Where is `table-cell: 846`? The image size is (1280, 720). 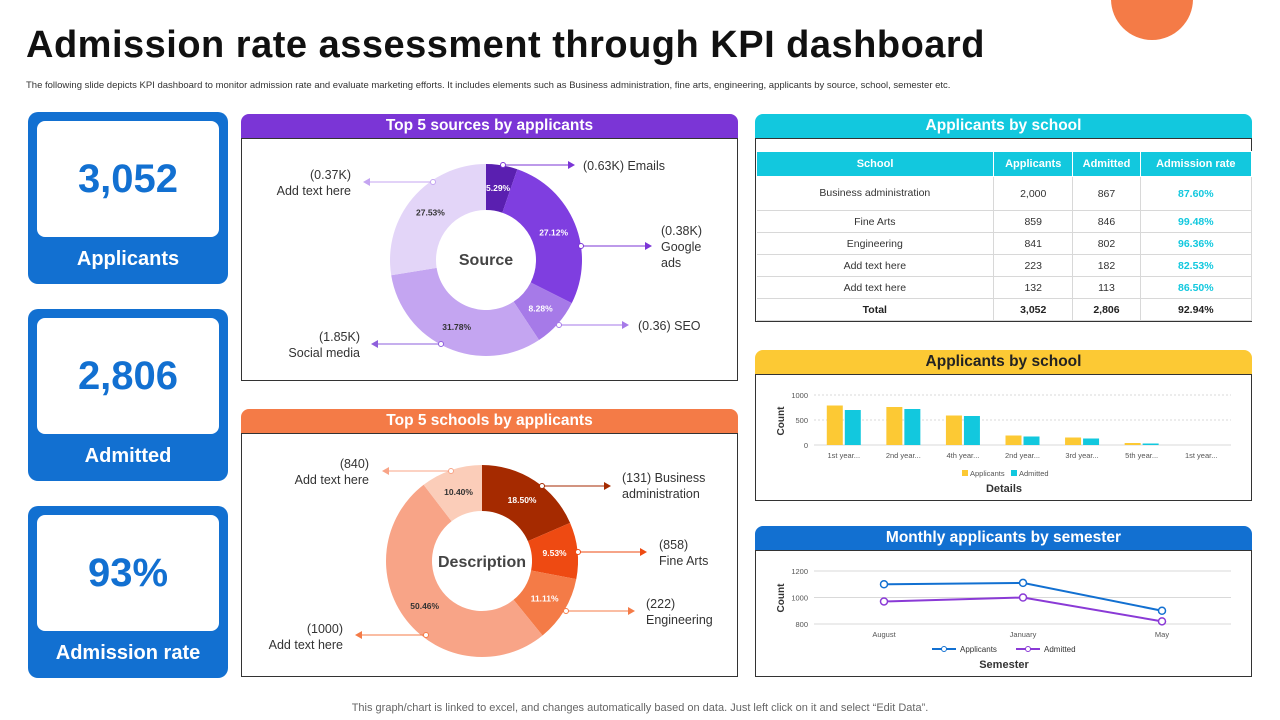 table-cell: 846 is located at coordinates (1106, 221).